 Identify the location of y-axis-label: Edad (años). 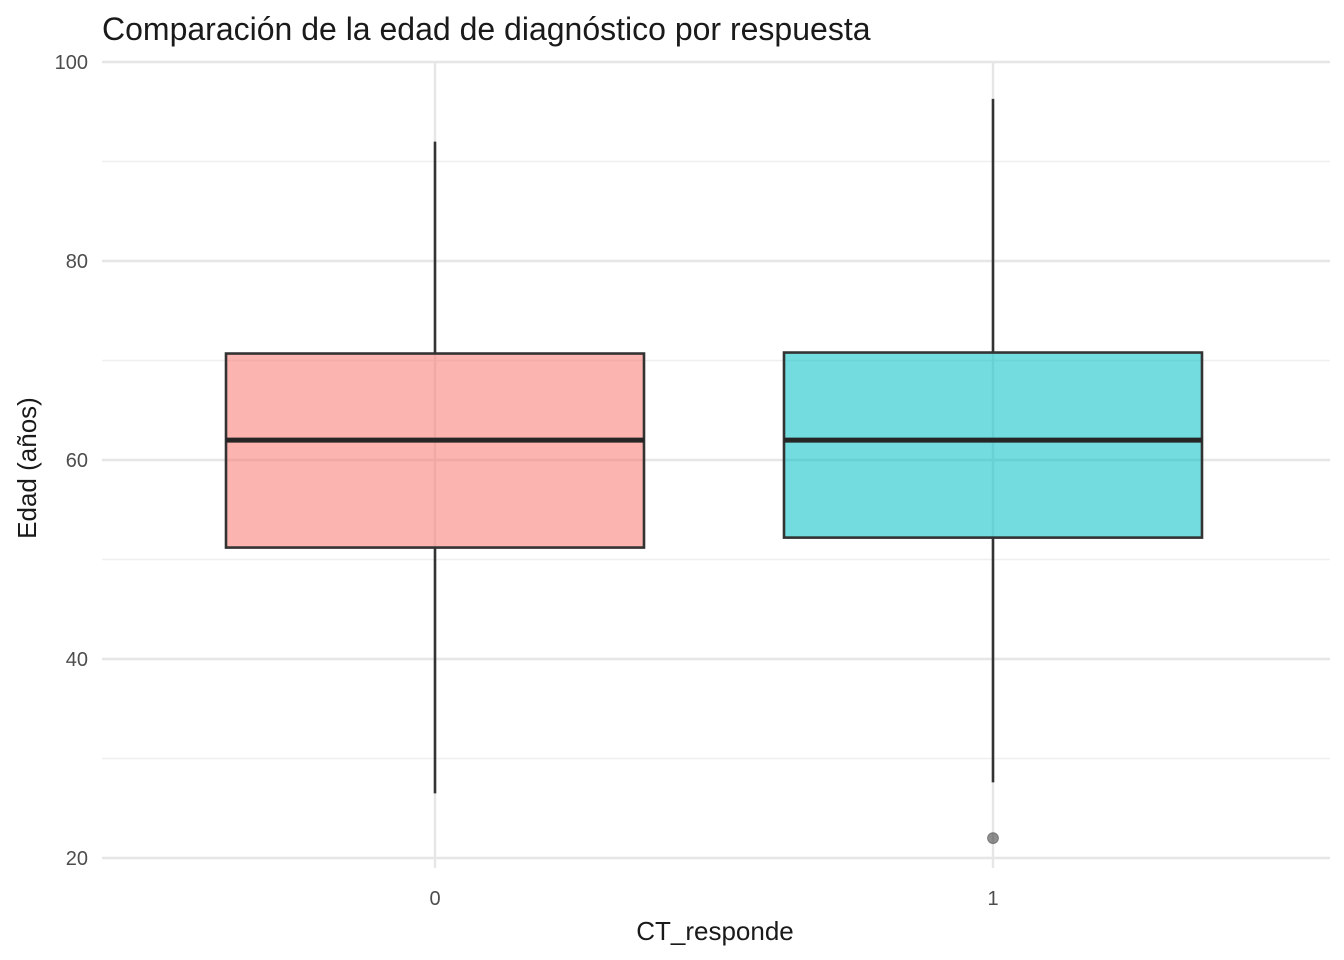
(27, 468).